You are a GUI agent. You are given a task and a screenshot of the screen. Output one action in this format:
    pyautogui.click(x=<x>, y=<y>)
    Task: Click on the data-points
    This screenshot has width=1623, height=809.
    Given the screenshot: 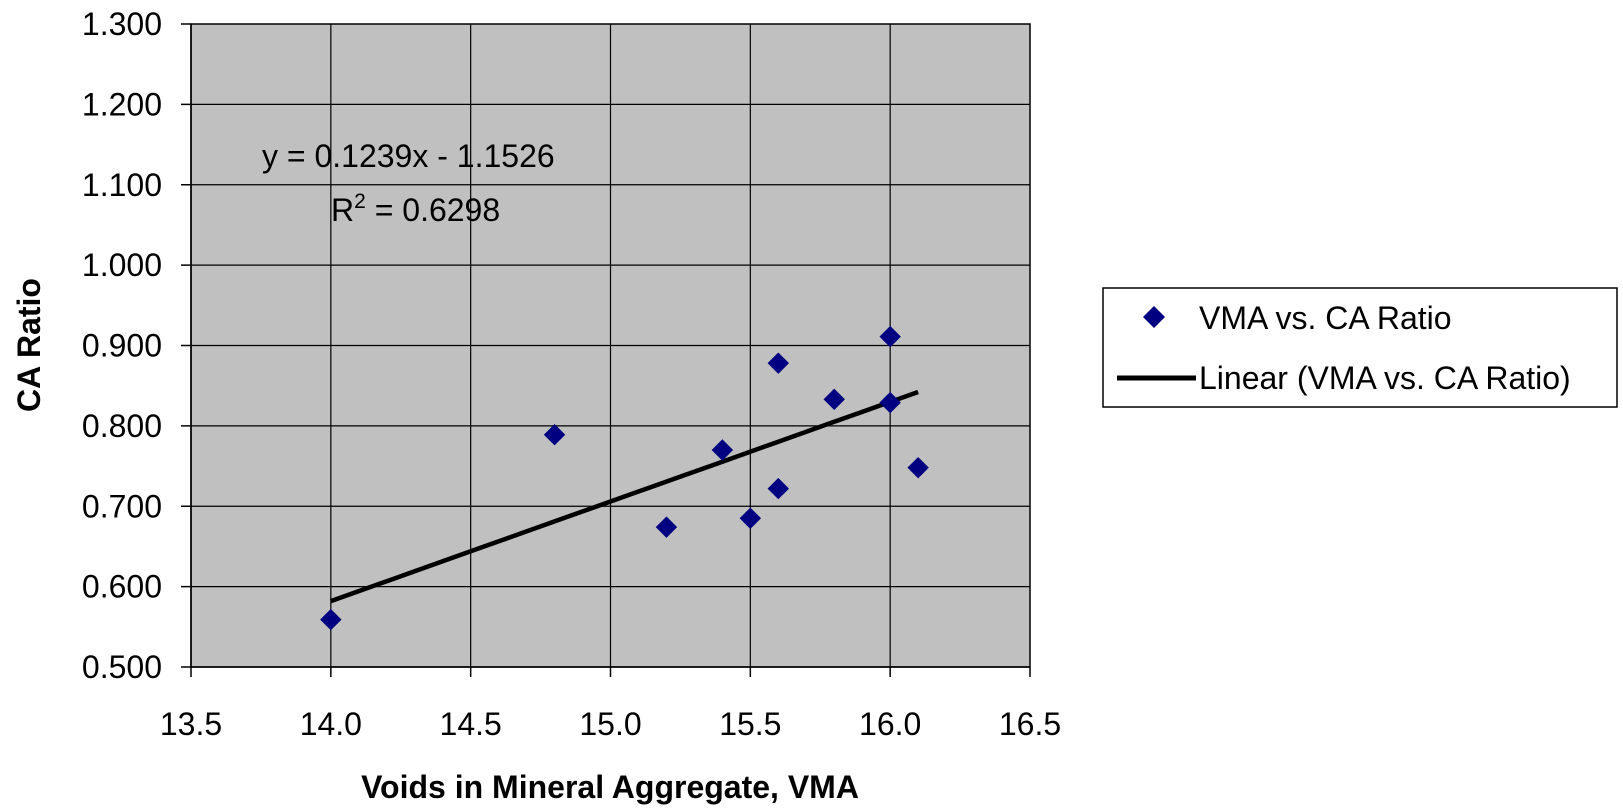 What is the action you would take?
    pyautogui.click(x=624, y=478)
    